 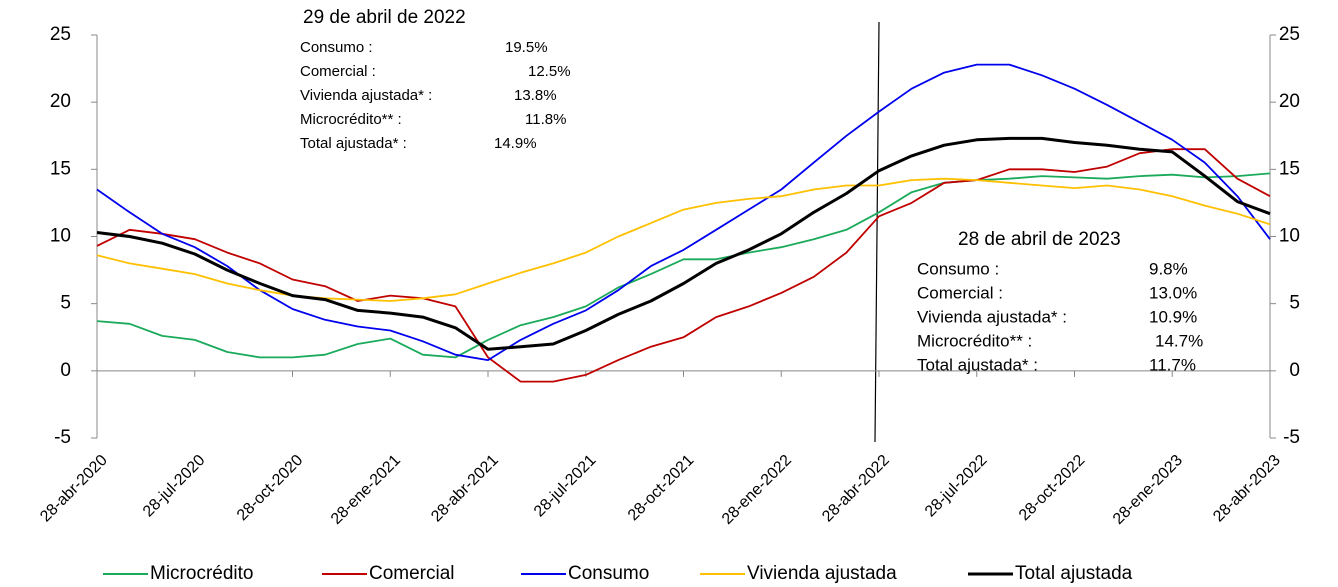 What do you see at coordinates (1294, 370) in the screenshot?
I see `y2-tick-label: 0` at bounding box center [1294, 370].